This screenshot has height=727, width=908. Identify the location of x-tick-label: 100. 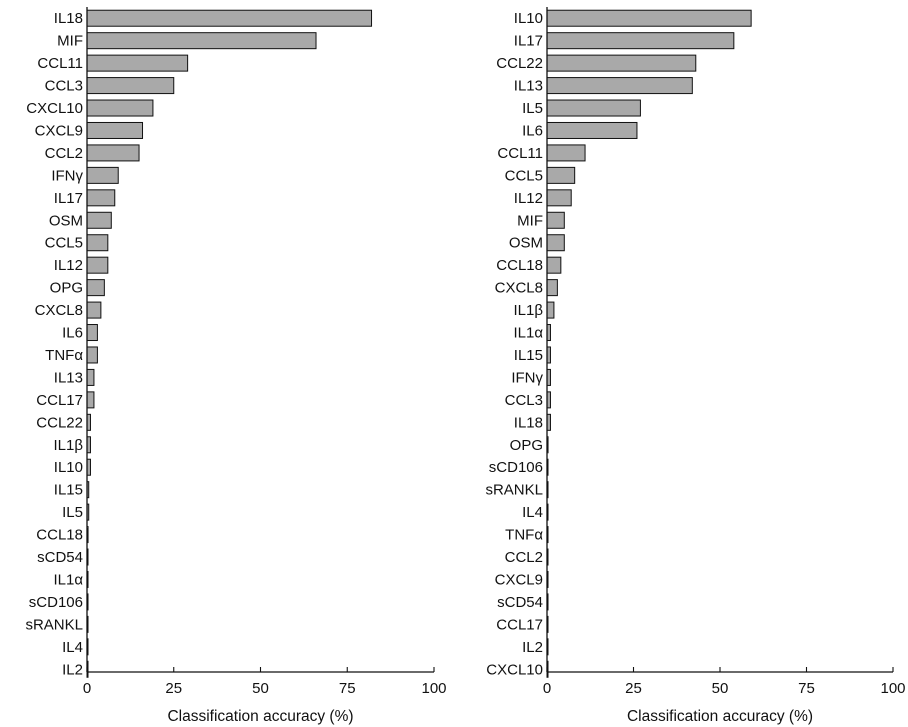
(892, 688).